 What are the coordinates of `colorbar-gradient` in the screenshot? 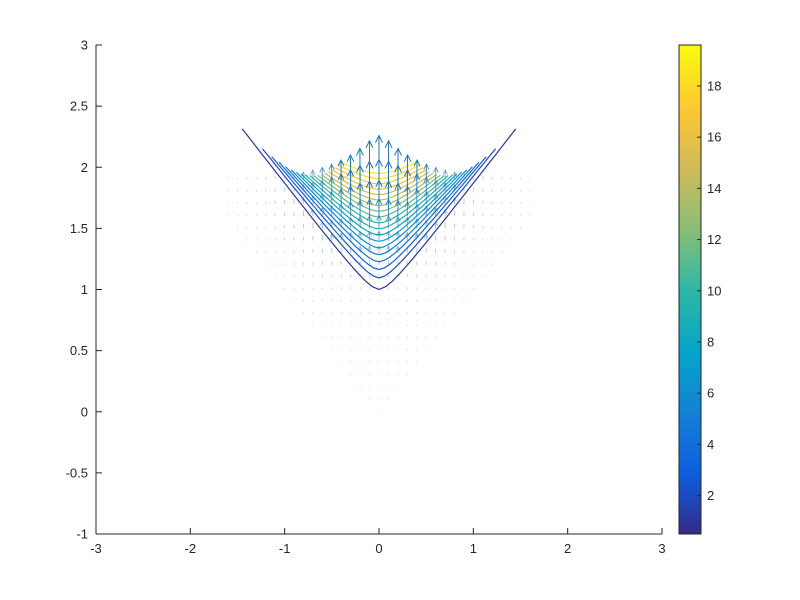 It's located at (690, 289).